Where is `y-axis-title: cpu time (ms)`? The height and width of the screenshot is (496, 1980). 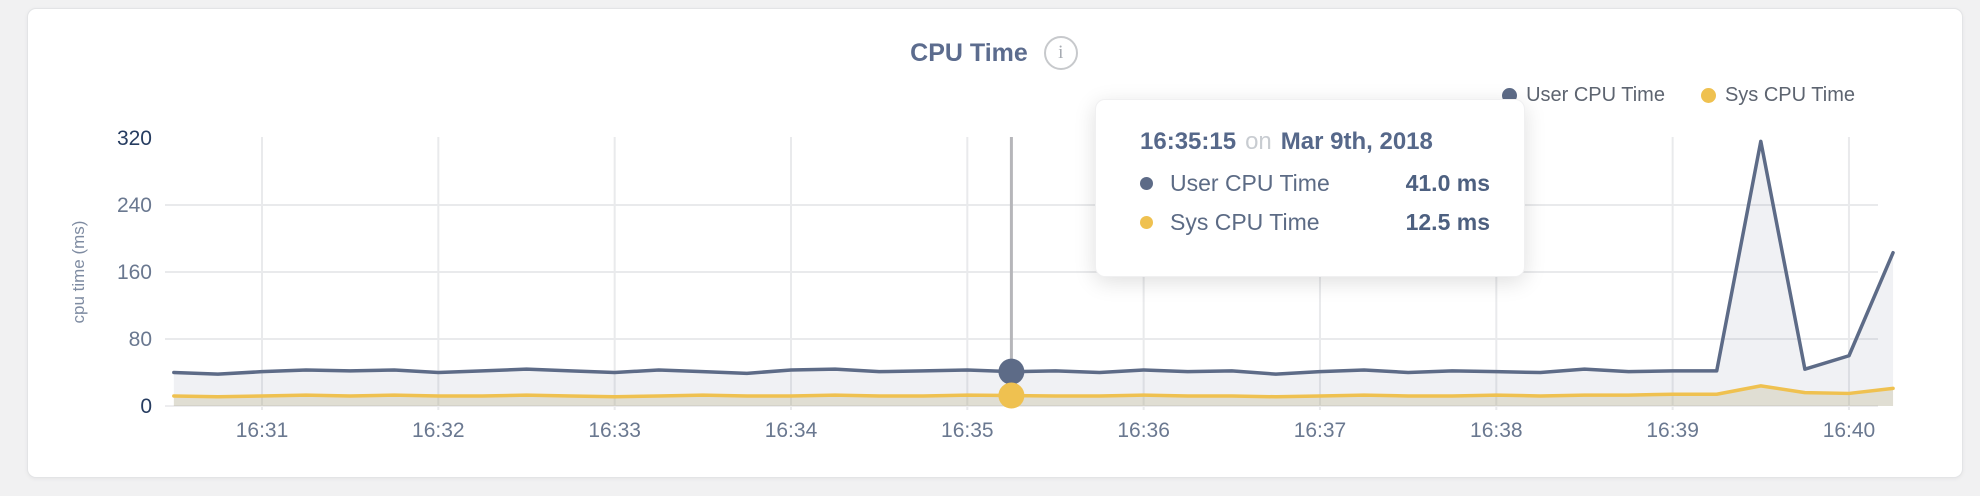 y-axis-title: cpu time (ms) is located at coordinates (78, 272).